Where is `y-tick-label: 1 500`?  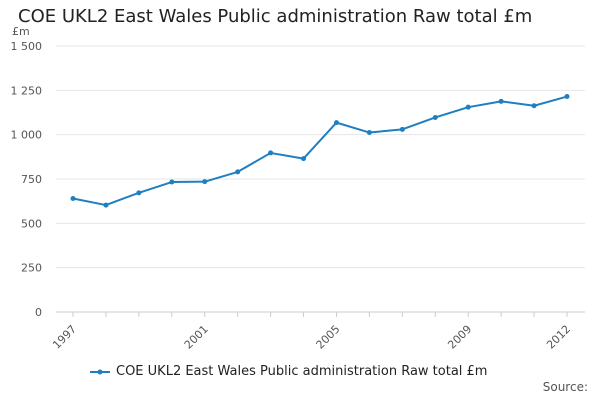
y-tick-label: 1 500 is located at coordinates (27, 46).